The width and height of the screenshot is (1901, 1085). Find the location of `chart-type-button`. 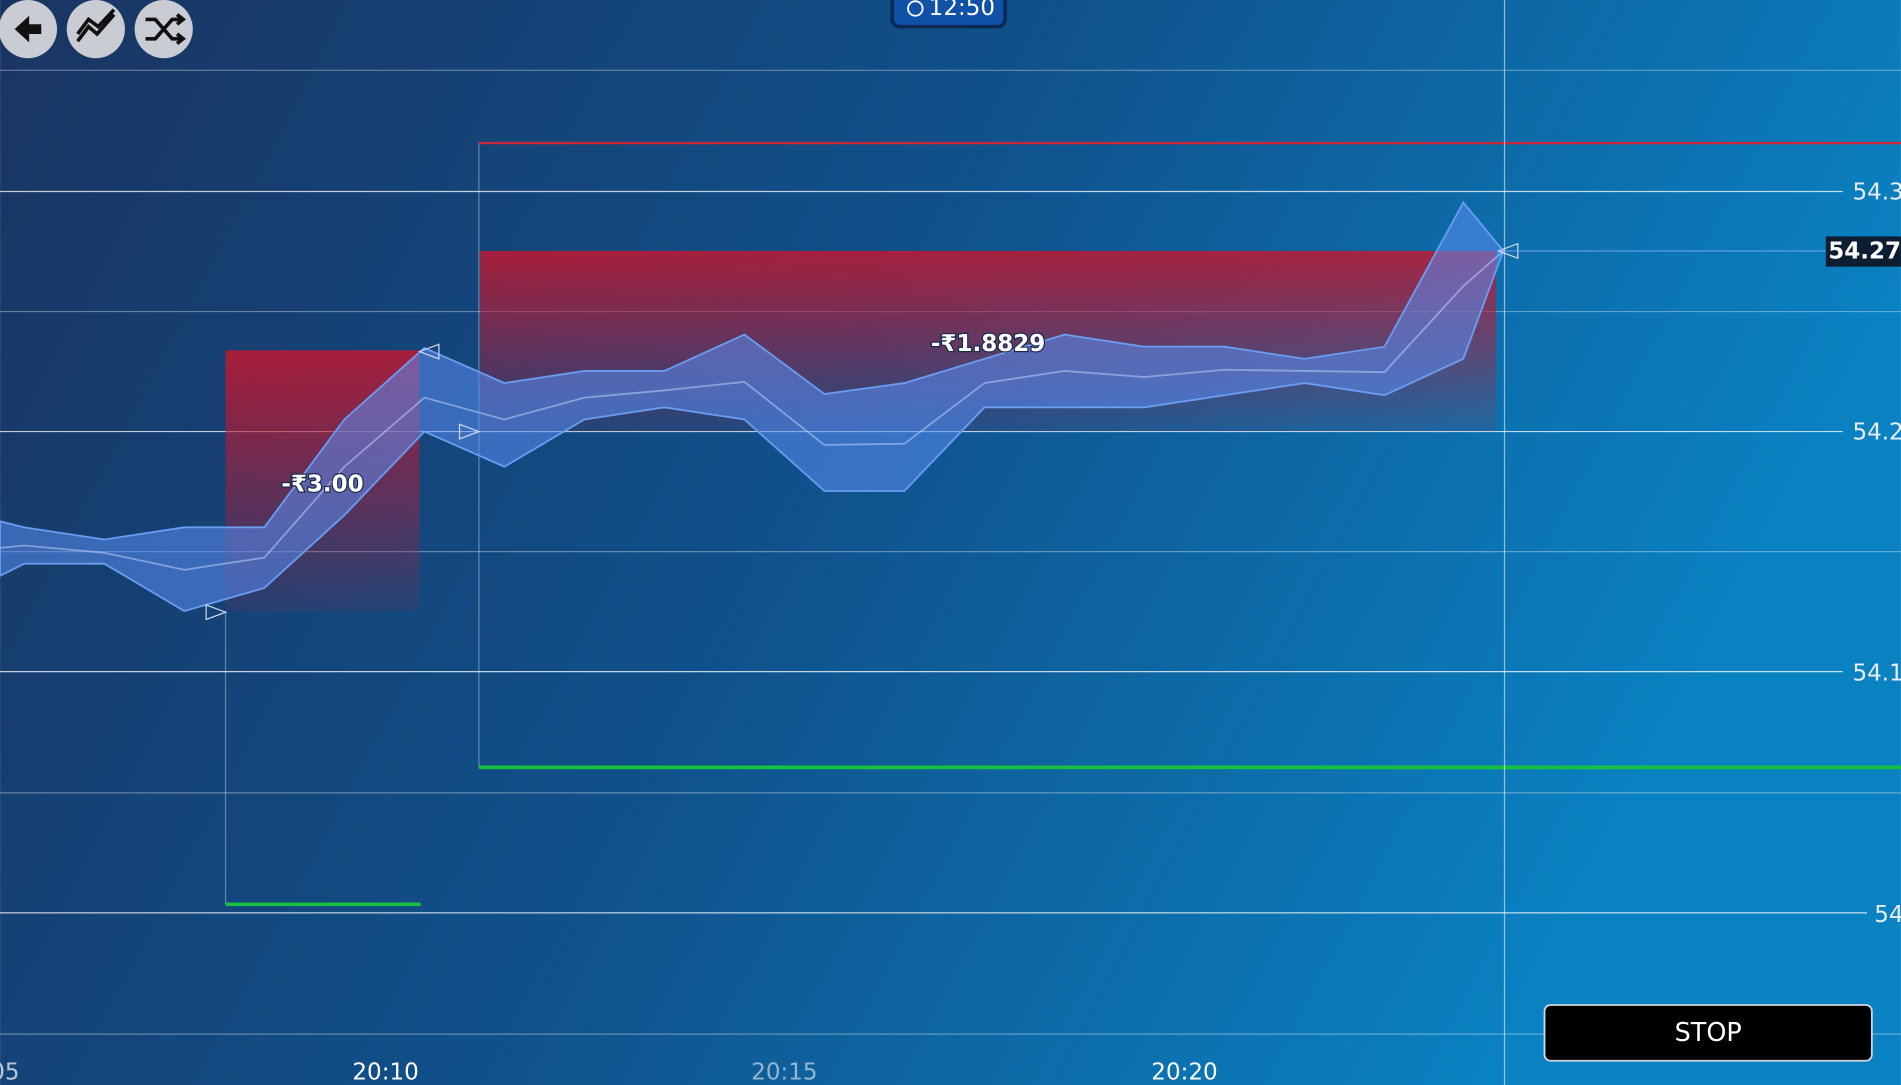

chart-type-button is located at coordinates (95, 29).